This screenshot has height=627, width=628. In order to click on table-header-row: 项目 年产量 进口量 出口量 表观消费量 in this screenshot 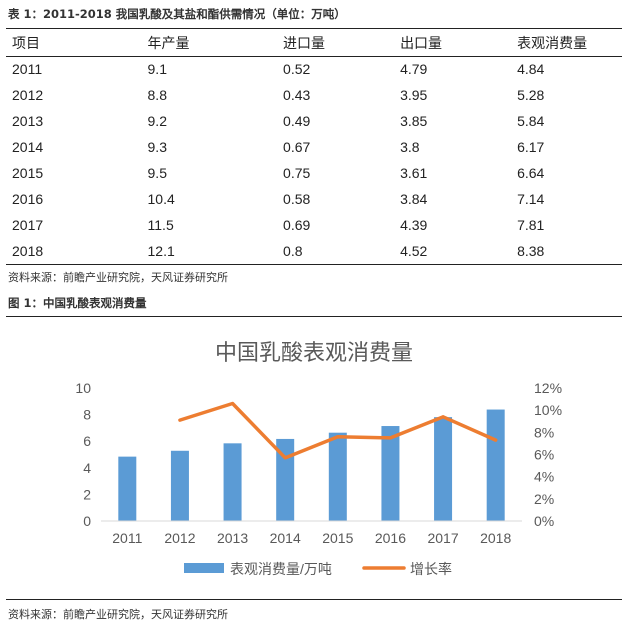, I will do `click(314, 43)`.